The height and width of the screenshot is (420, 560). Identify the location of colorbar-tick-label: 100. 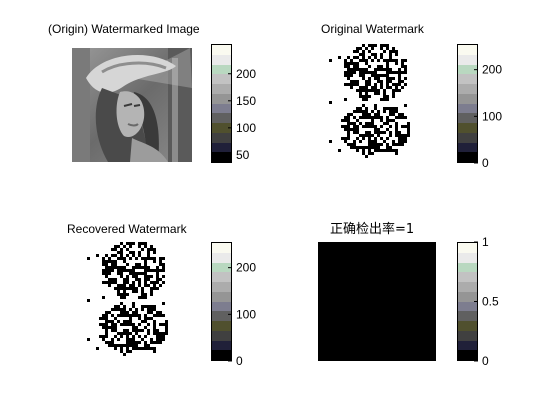
(246, 128).